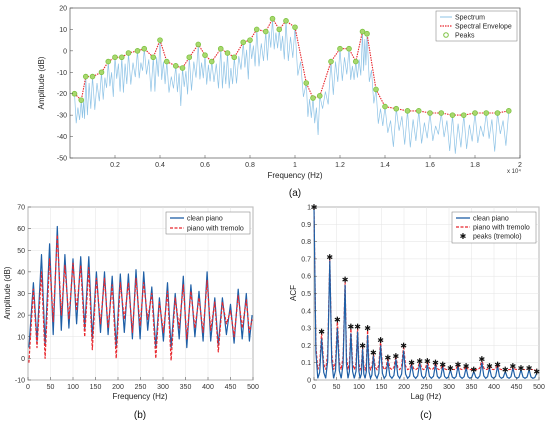 The height and width of the screenshot is (428, 550). Describe the element at coordinates (337, 387) in the screenshot. I see `x-tick-label: 50` at that location.